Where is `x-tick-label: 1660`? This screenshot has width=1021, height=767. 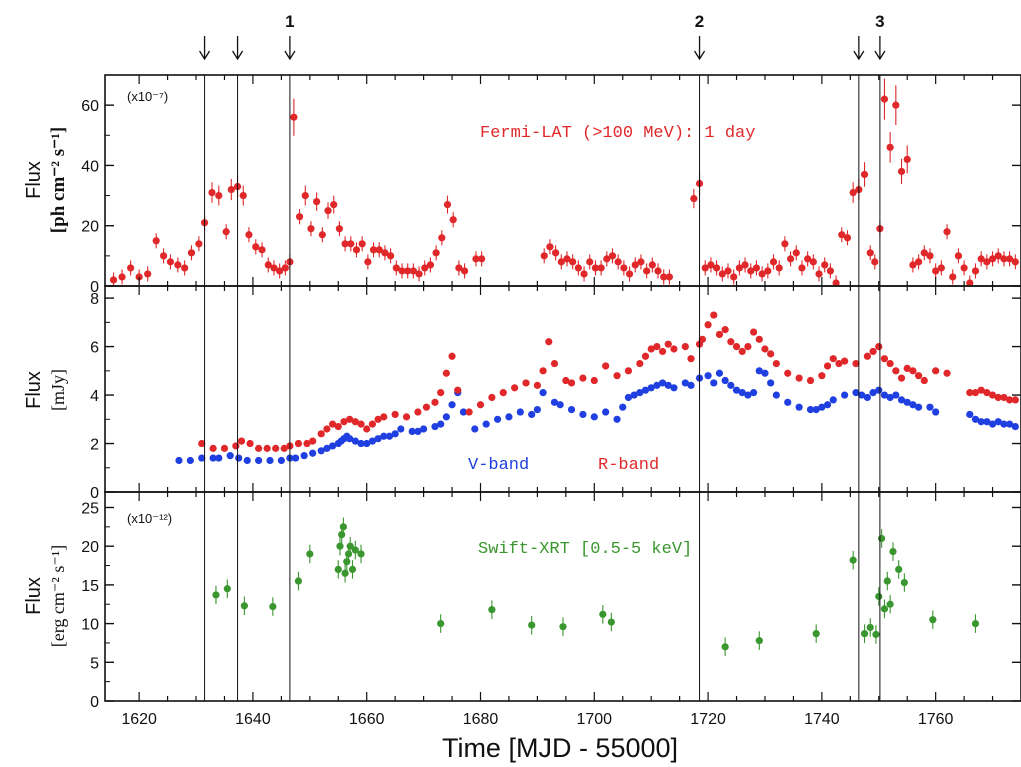 x-tick-label: 1660 is located at coordinates (367, 719).